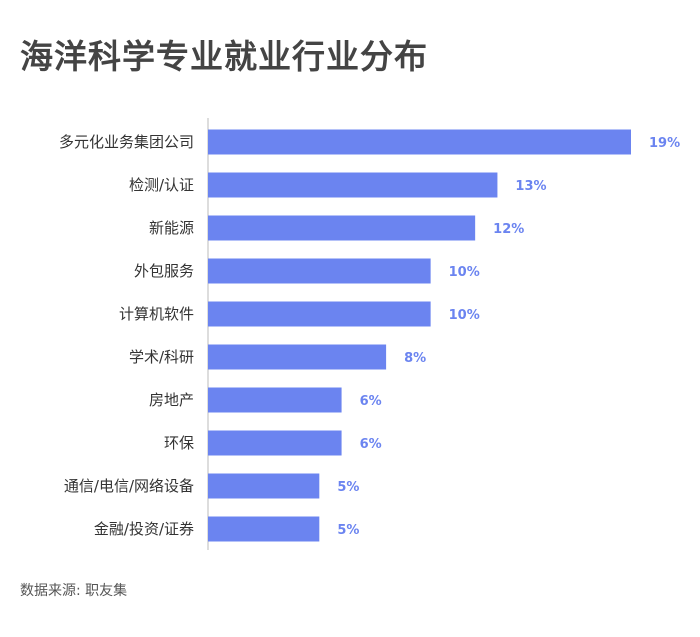  I want to click on category-label: 新能源, so click(171, 228).